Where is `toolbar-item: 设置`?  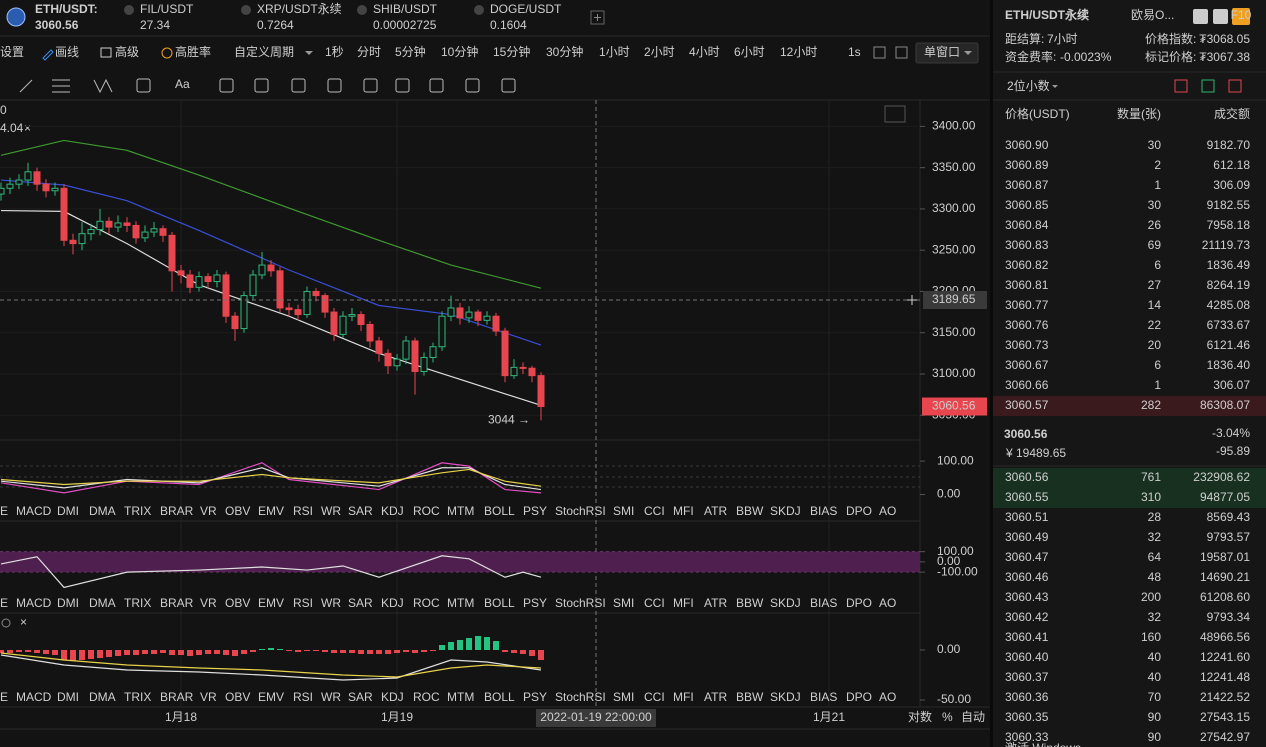
toolbar-item: 设置 is located at coordinates (12, 52).